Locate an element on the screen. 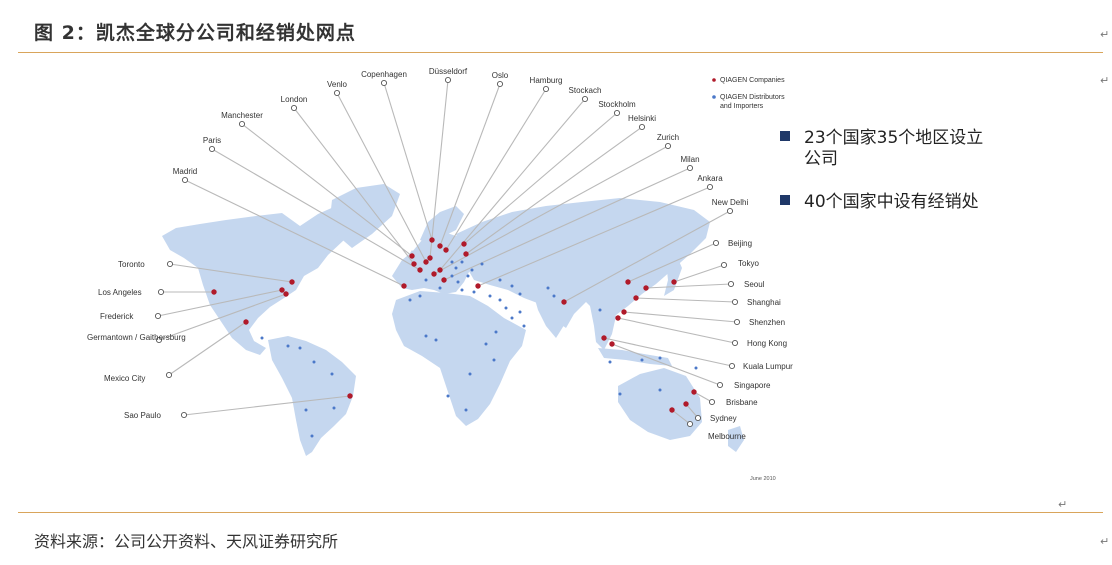 The image size is (1112, 565). stat-bullet is located at coordinates (785, 200).